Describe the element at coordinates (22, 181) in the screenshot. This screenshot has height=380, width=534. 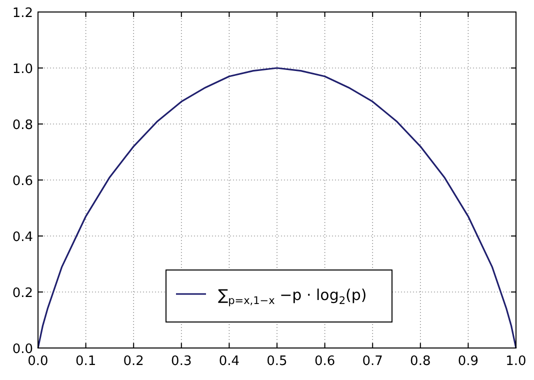
I see `y-tick-label: 0.6` at that location.